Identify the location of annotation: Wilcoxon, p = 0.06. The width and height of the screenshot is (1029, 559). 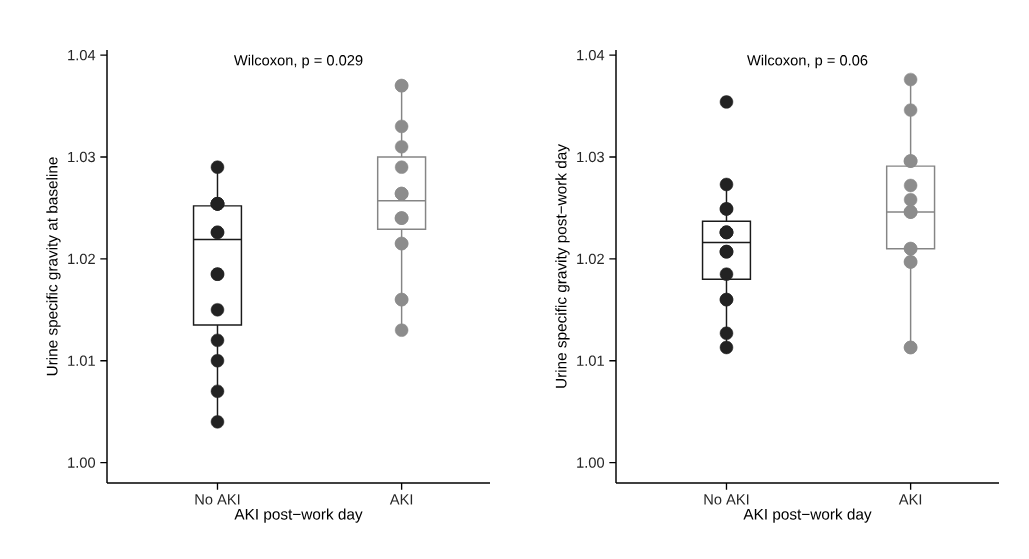
(807, 61).